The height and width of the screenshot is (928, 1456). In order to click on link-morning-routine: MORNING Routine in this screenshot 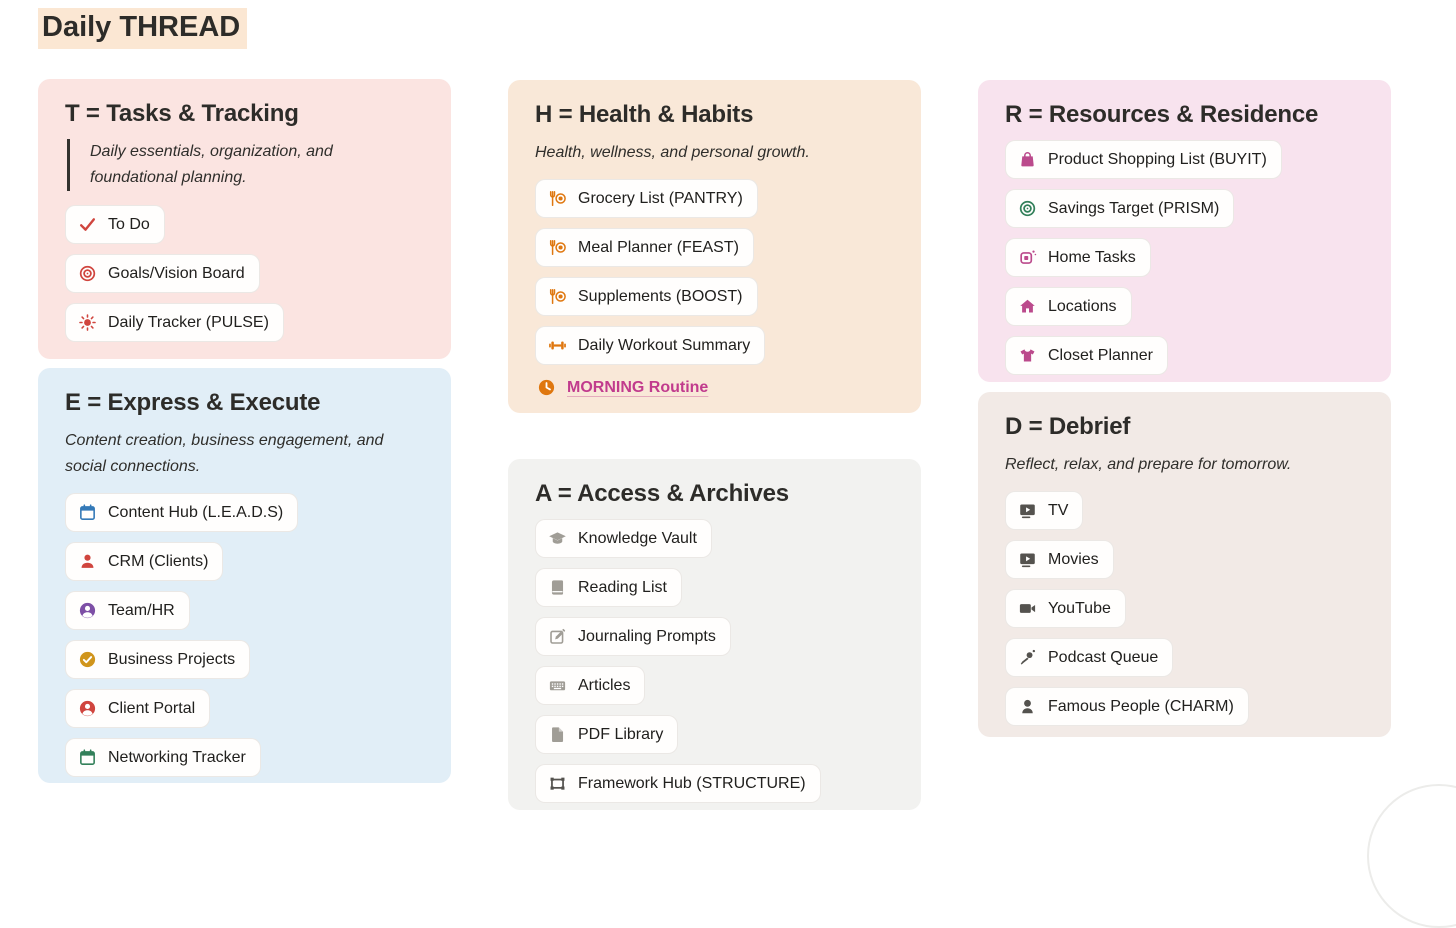, I will do `click(622, 387)`.